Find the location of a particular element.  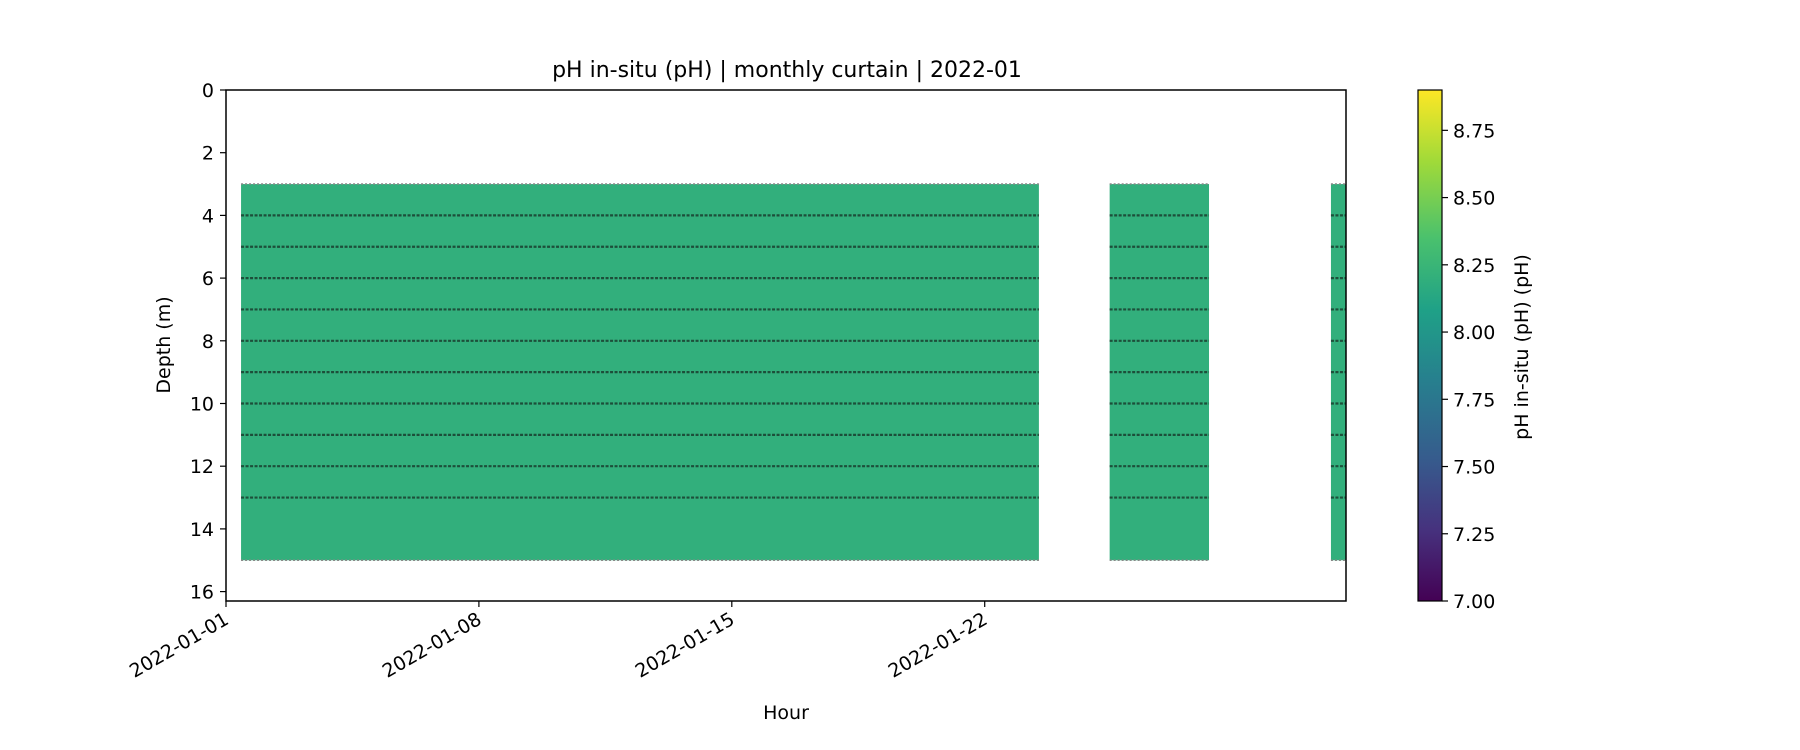

colorbar-gradient is located at coordinates (1430, 345).